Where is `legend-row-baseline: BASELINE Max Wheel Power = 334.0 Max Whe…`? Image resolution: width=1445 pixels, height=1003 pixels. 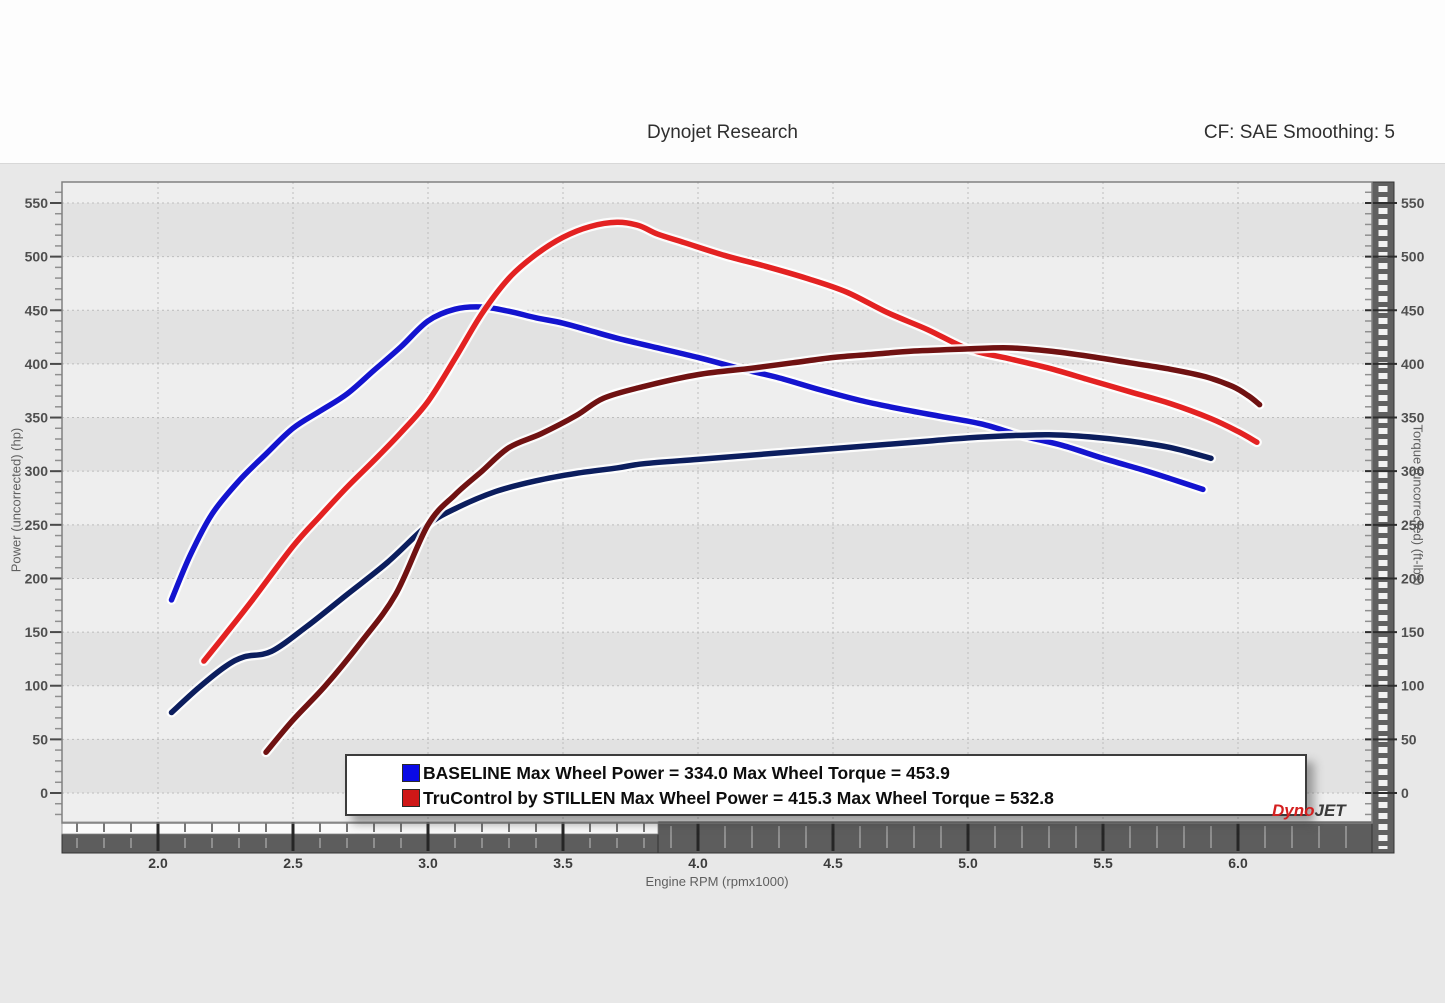 legend-row-baseline: BASELINE Max Wheel Power = 334.0 Max Whe… is located at coordinates (853, 773).